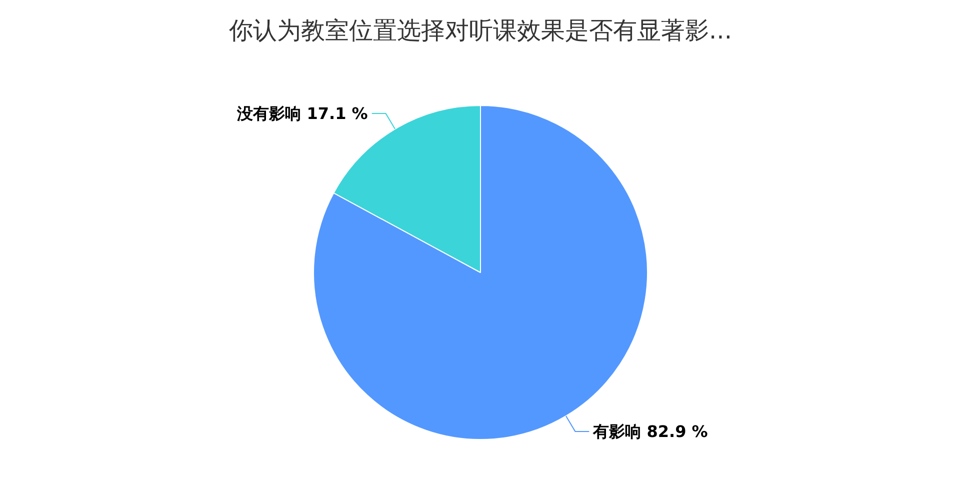  Describe the element at coordinates (302, 114) in the screenshot. I see `slice-label: 没有影响 17.1 %` at that location.